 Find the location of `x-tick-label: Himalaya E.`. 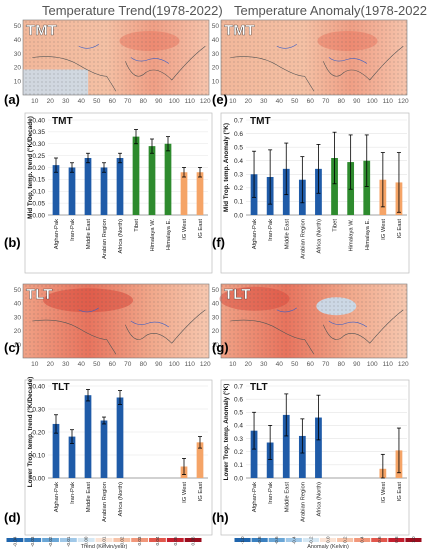

x-tick-label: Himalaya E. is located at coordinates (169, 235).